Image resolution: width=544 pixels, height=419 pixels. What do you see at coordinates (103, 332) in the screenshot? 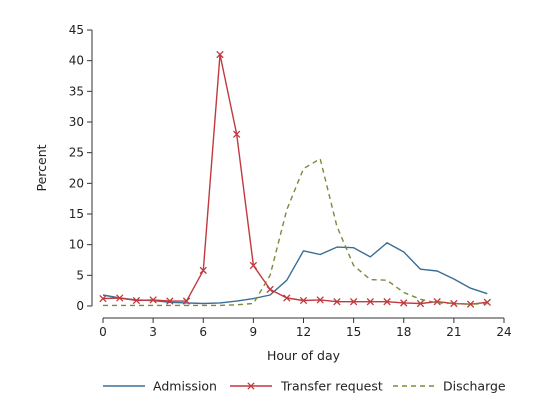
I see `x-tick-label: 0` at bounding box center [103, 332].